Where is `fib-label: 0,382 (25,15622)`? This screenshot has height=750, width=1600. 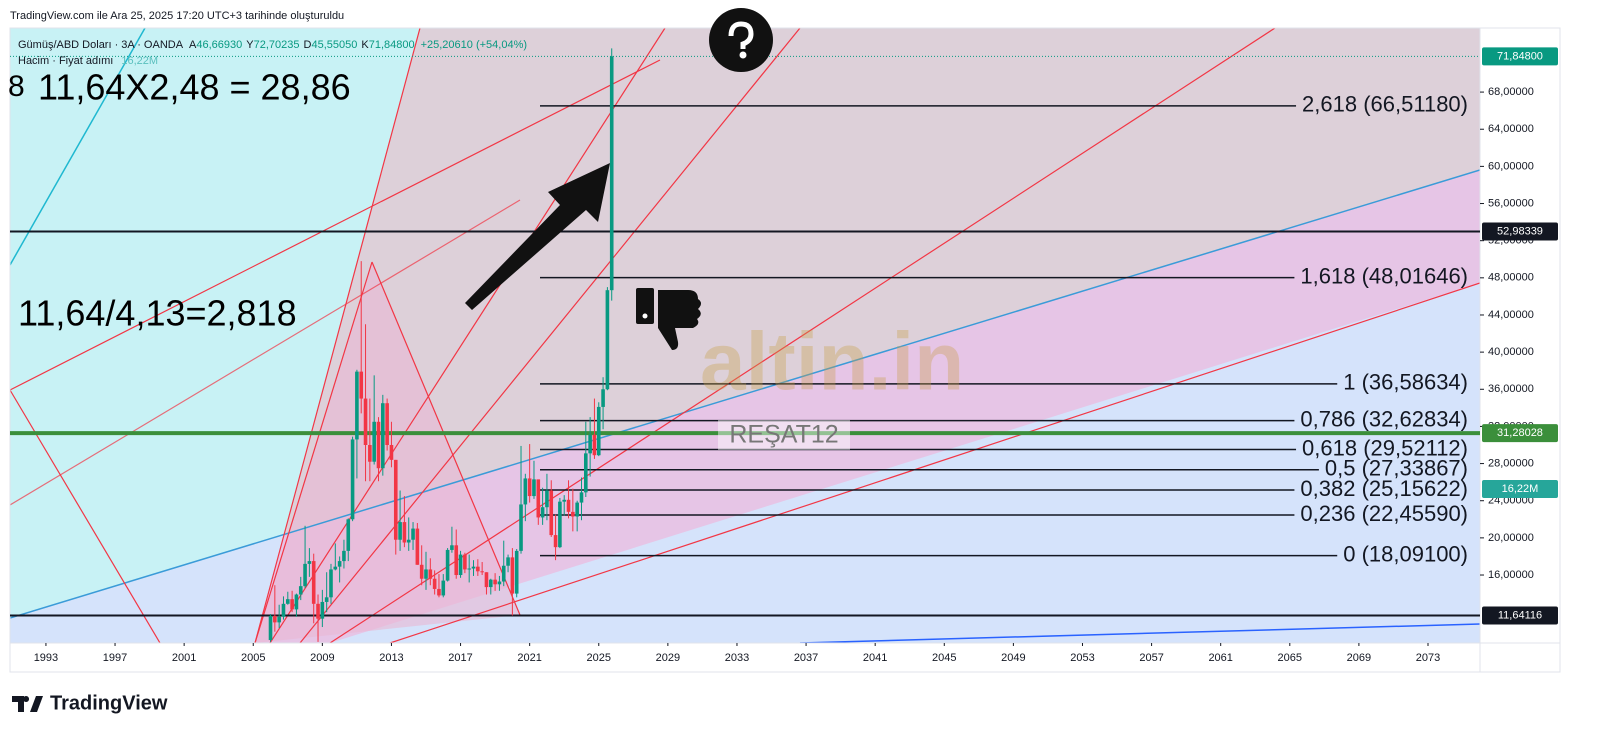 fib-label: 0,382 (25,15622) is located at coordinates (1384, 488).